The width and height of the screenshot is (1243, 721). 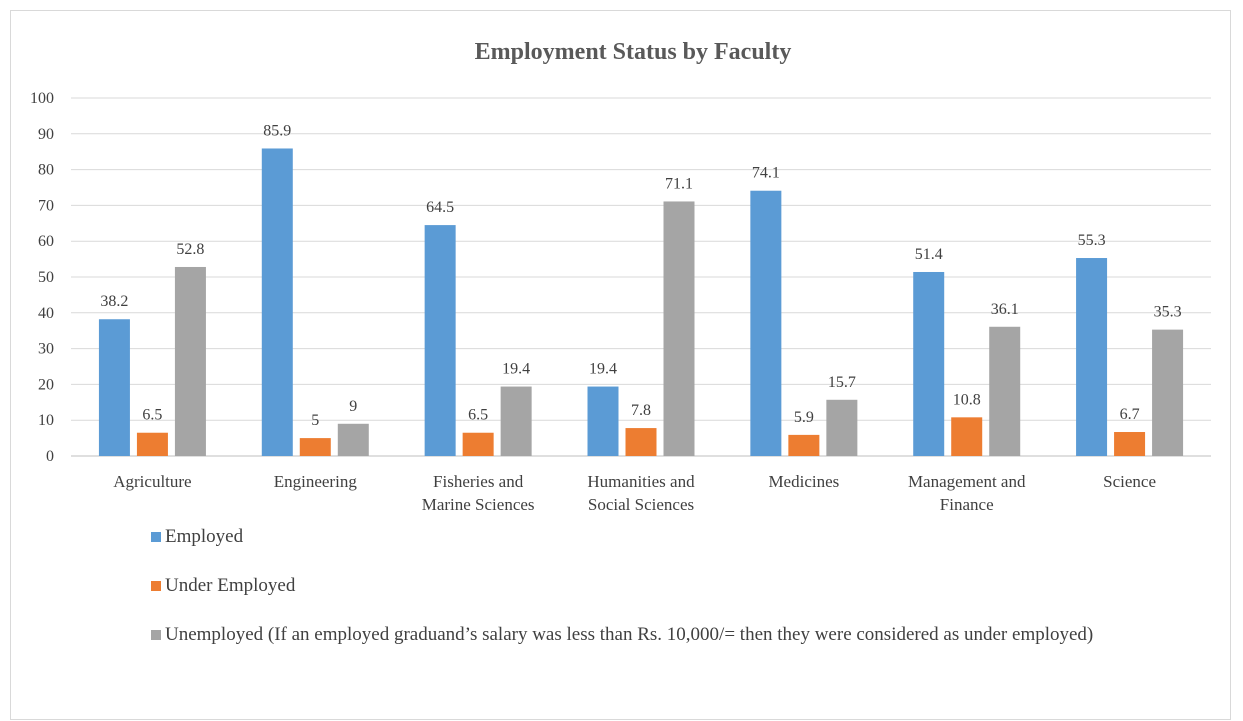 I want to click on data-label: 71.1, so click(x=679, y=183).